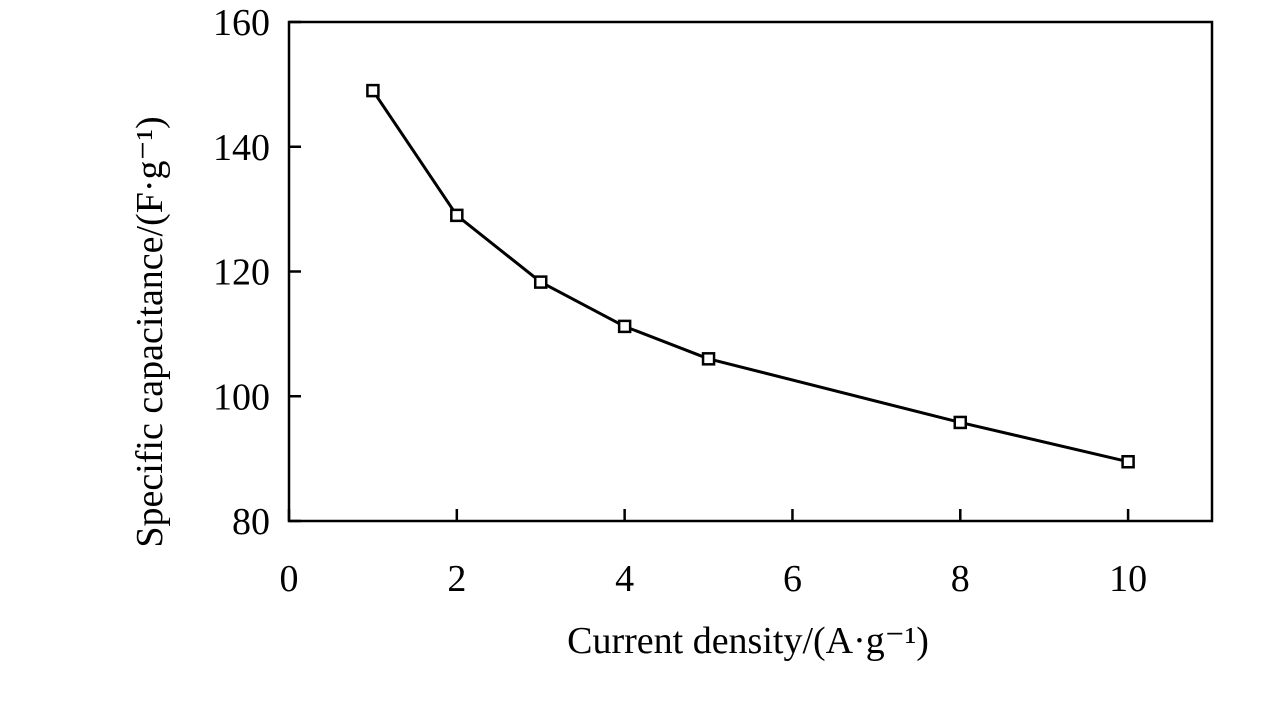 This screenshot has width=1276, height=709. Describe the element at coordinates (241, 148) in the screenshot. I see `y-tick-label: 140` at that location.